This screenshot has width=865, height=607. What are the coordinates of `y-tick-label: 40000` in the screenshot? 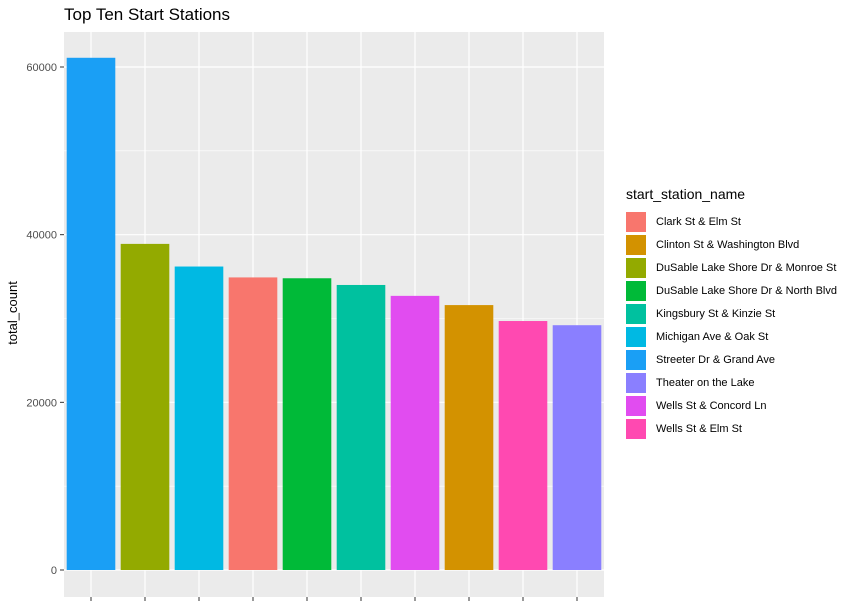 It's located at (41, 236).